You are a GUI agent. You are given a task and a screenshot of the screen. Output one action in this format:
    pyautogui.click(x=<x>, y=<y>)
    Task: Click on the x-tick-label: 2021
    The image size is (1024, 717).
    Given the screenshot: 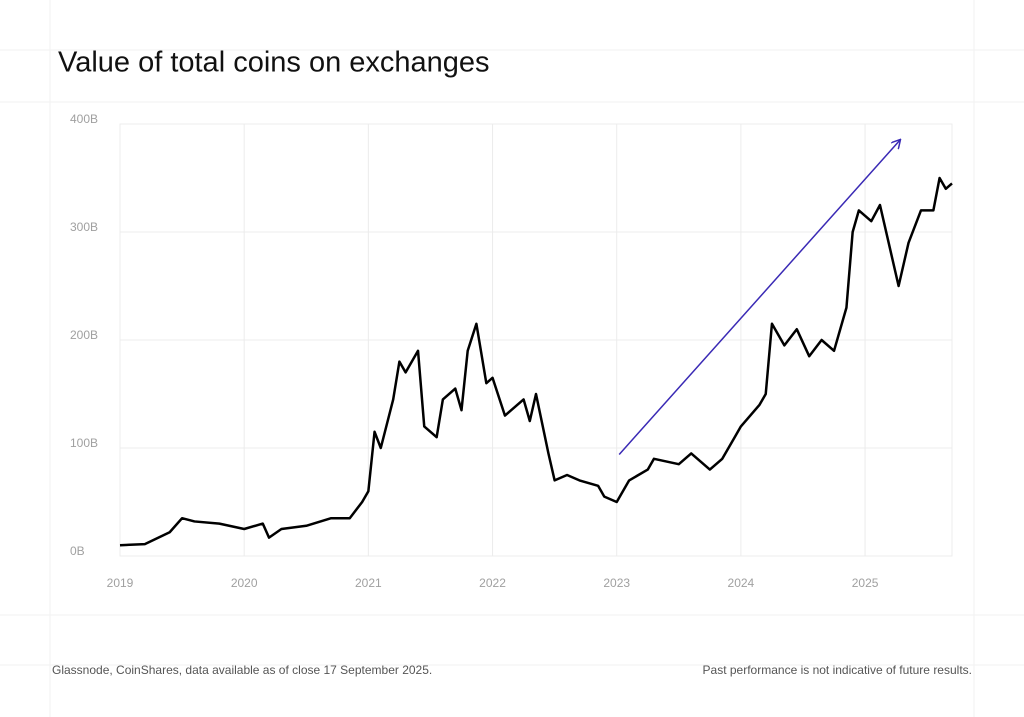 What is the action you would take?
    pyautogui.click(x=368, y=583)
    